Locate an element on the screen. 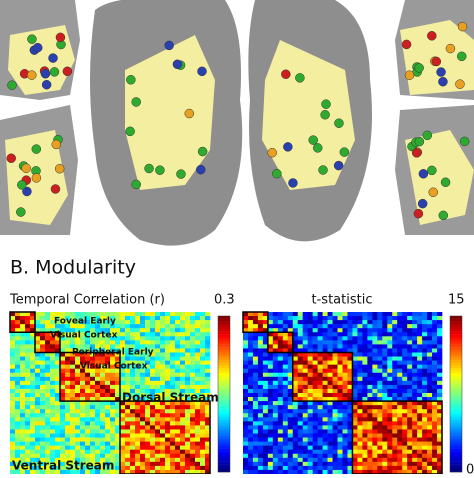 This screenshot has height=478, width=474. colorbar-label: 0.3 is located at coordinates (224, 300).